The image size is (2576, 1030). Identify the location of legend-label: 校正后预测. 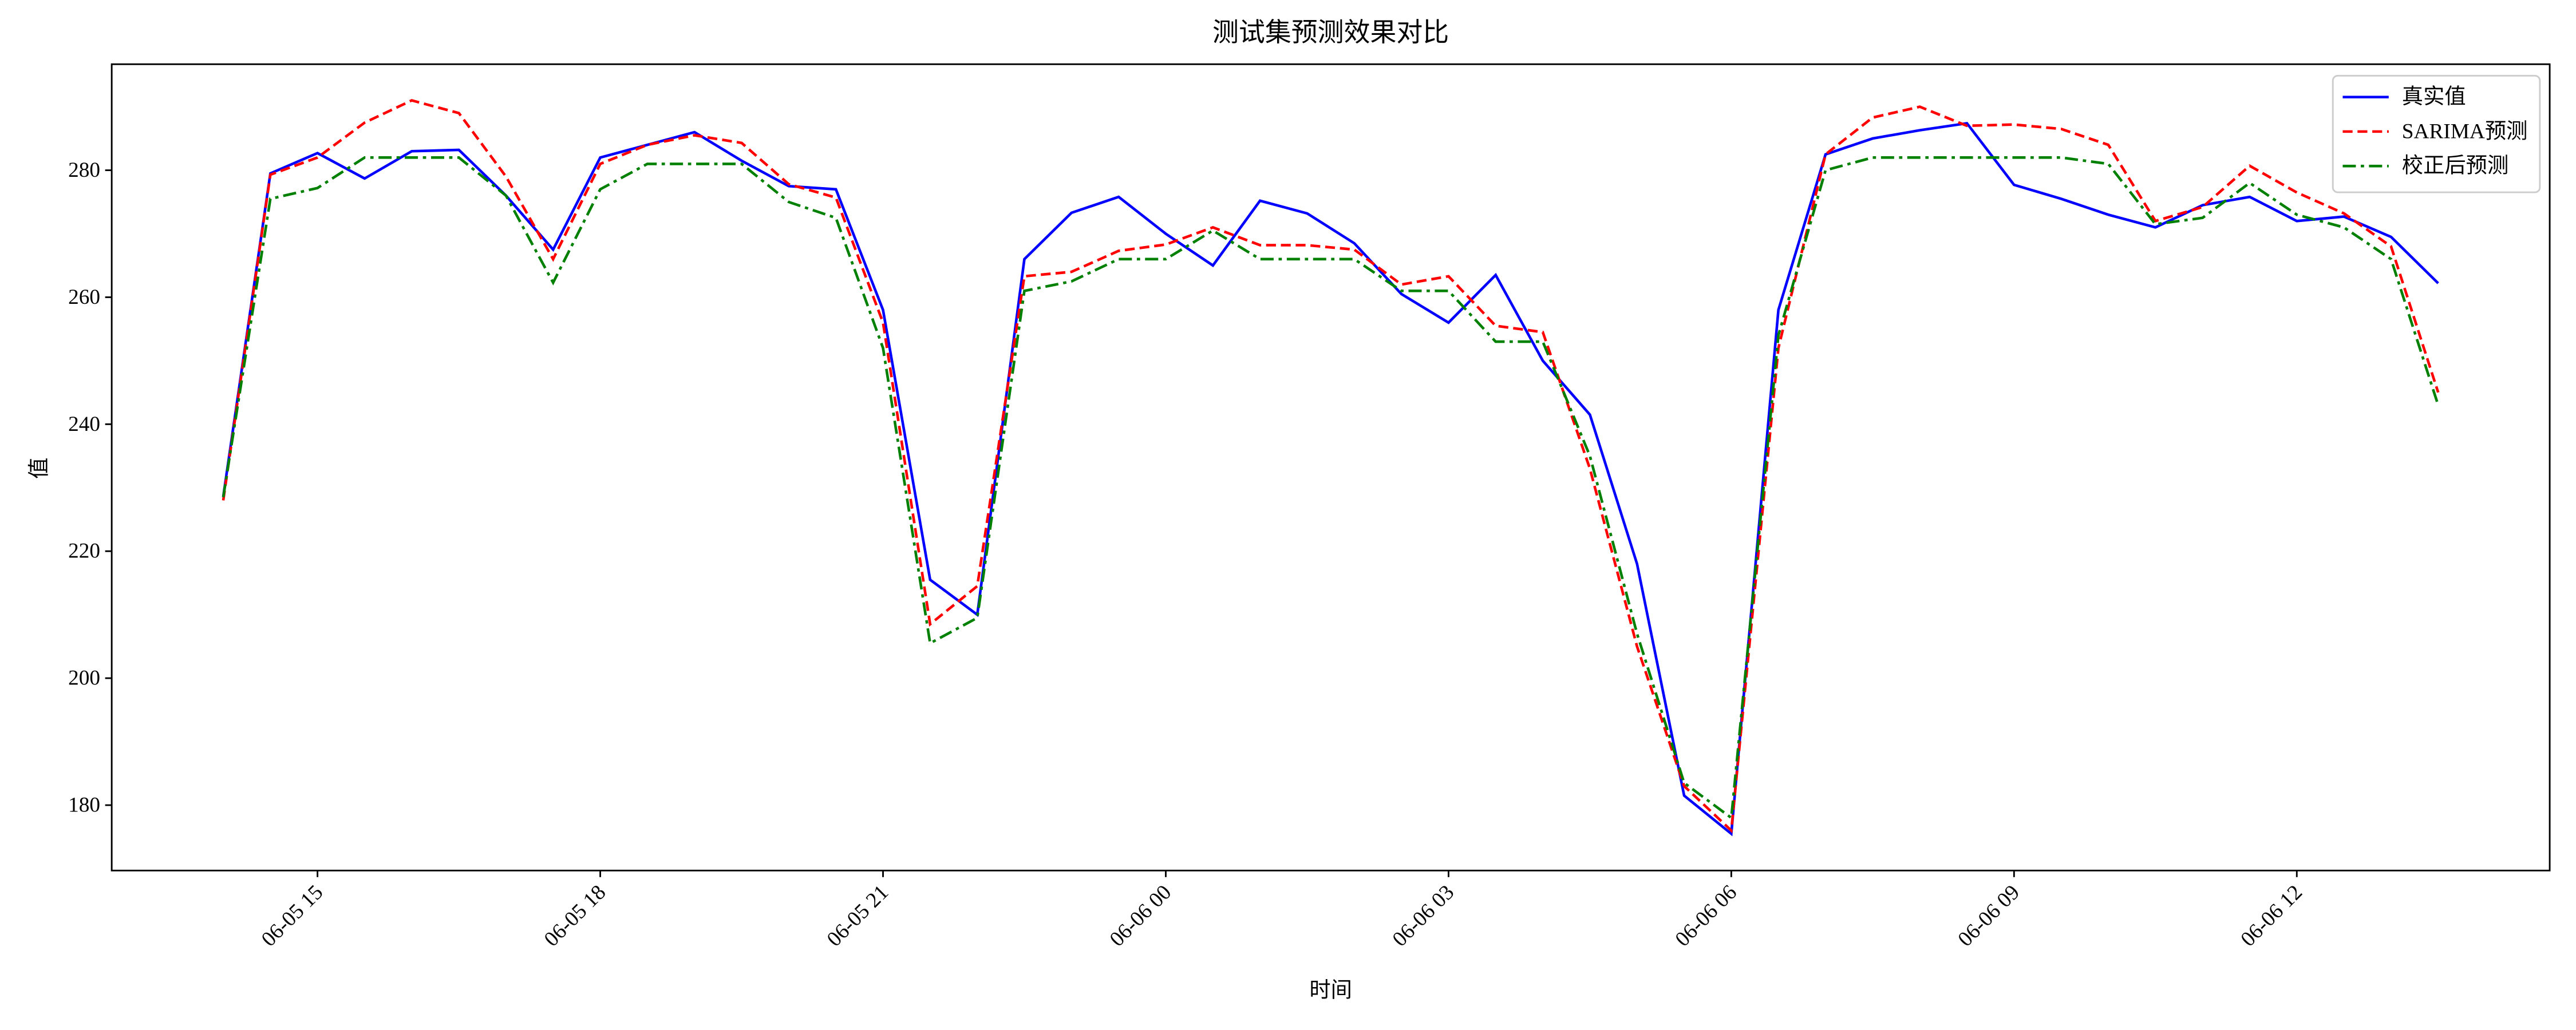
(2455, 166).